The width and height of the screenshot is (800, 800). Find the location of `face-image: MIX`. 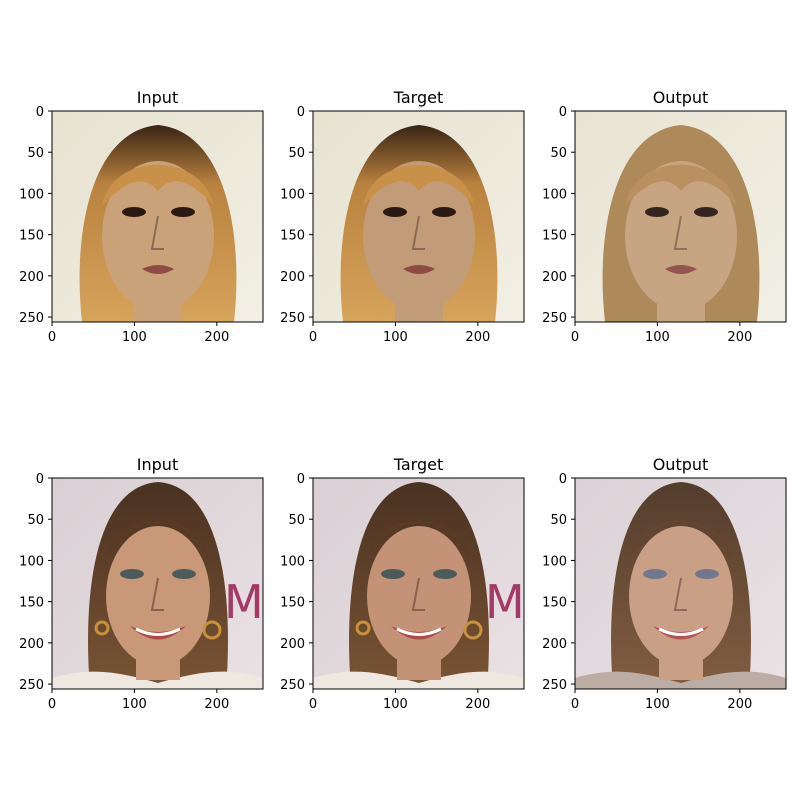

face-image: MIX is located at coordinates (441, 583).